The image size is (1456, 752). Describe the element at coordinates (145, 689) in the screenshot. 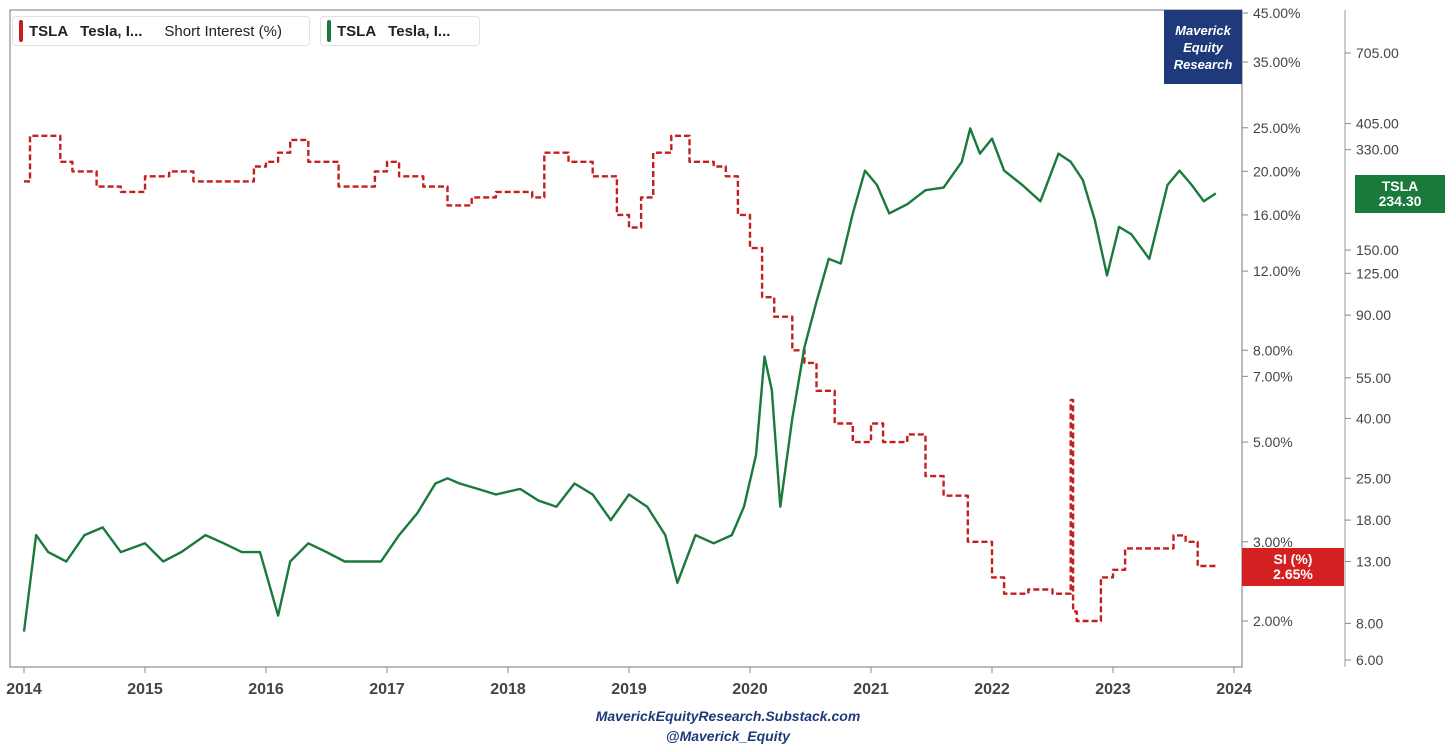

I see `x-tick-label: 2015` at that location.